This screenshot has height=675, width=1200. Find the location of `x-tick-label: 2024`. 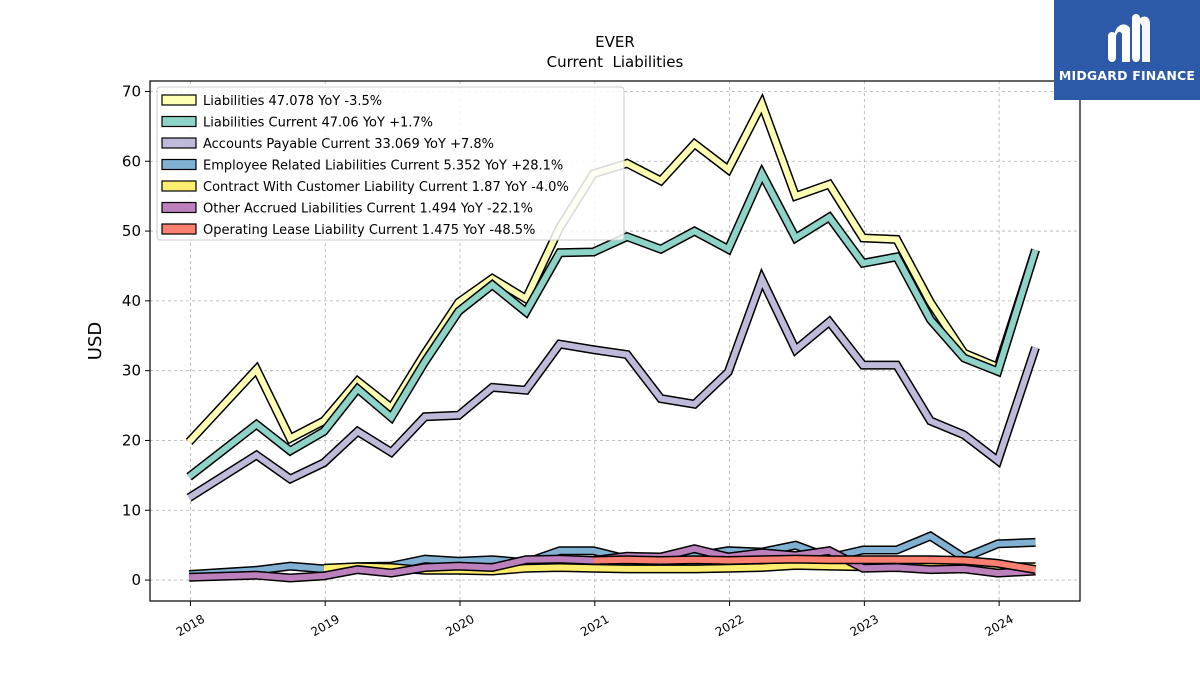

x-tick-label: 2024 is located at coordinates (998, 625).